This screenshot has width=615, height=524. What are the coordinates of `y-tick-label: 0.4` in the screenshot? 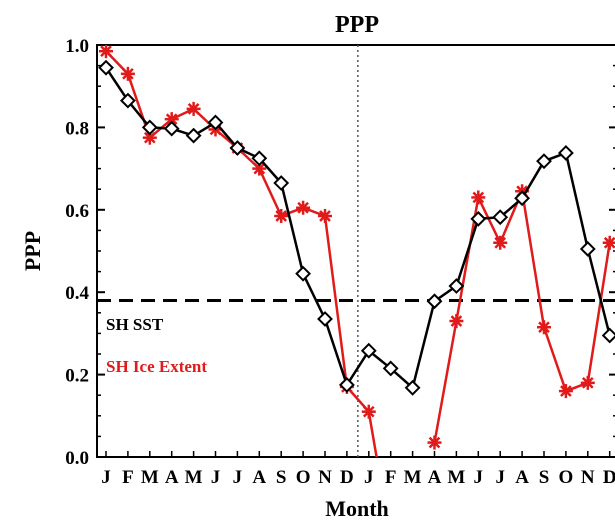 It's located at (77, 293).